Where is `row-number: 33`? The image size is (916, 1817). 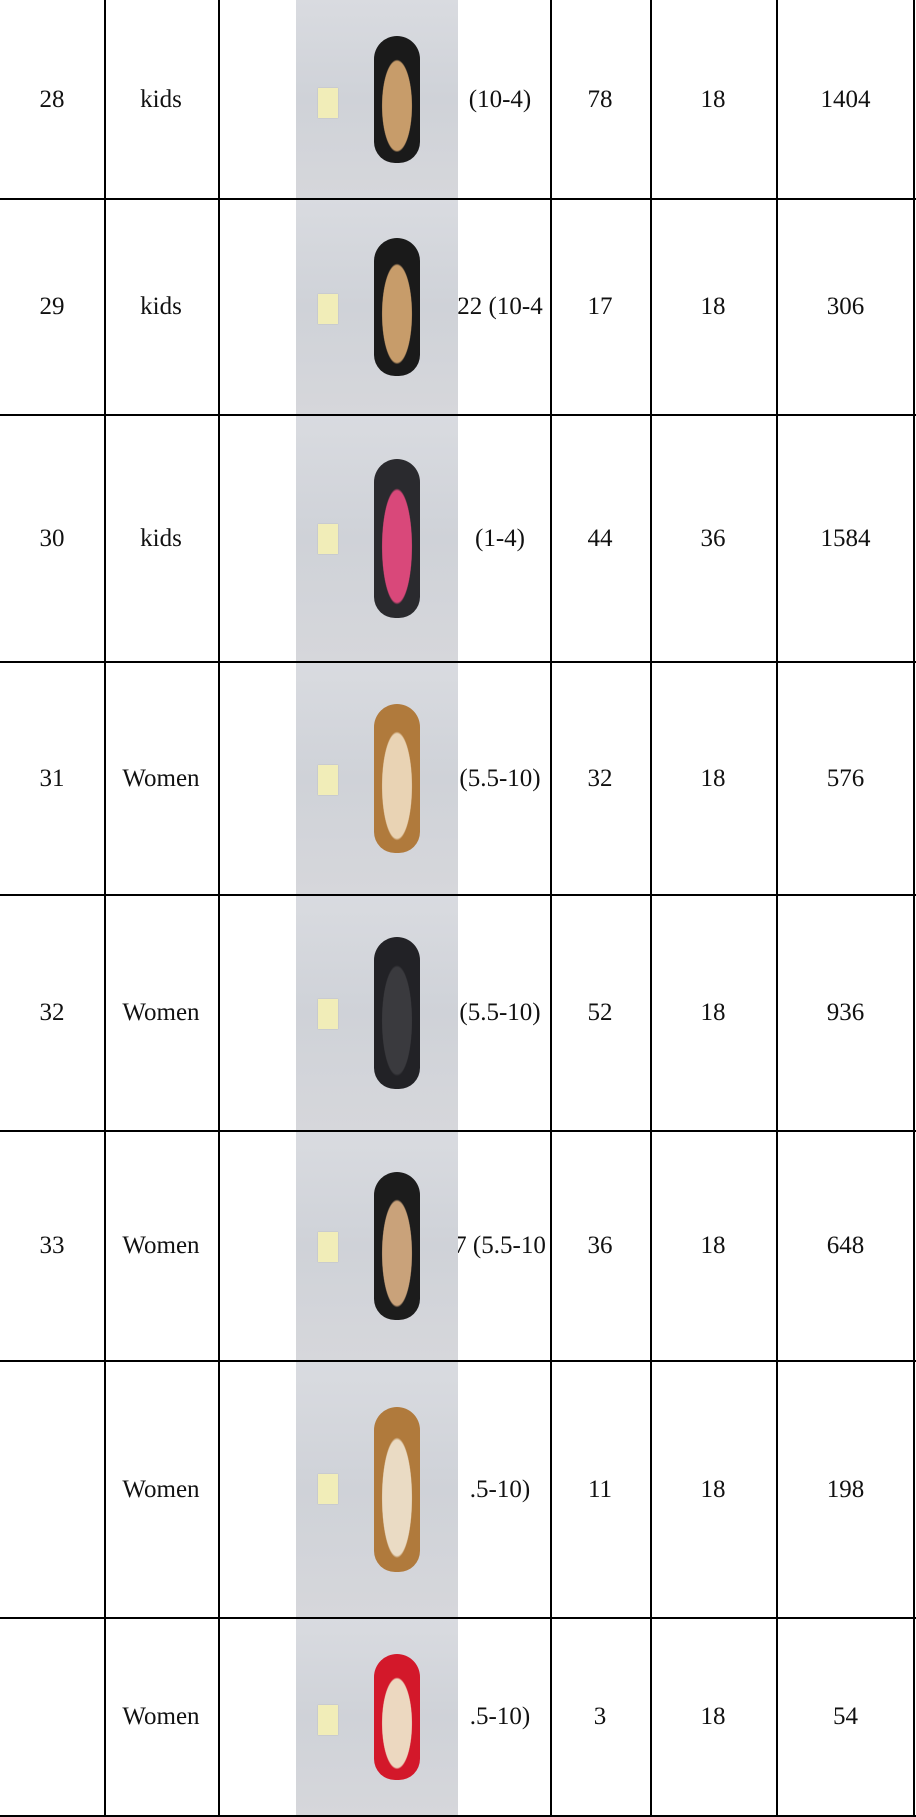
row-number: 33 is located at coordinates (52, 1245).